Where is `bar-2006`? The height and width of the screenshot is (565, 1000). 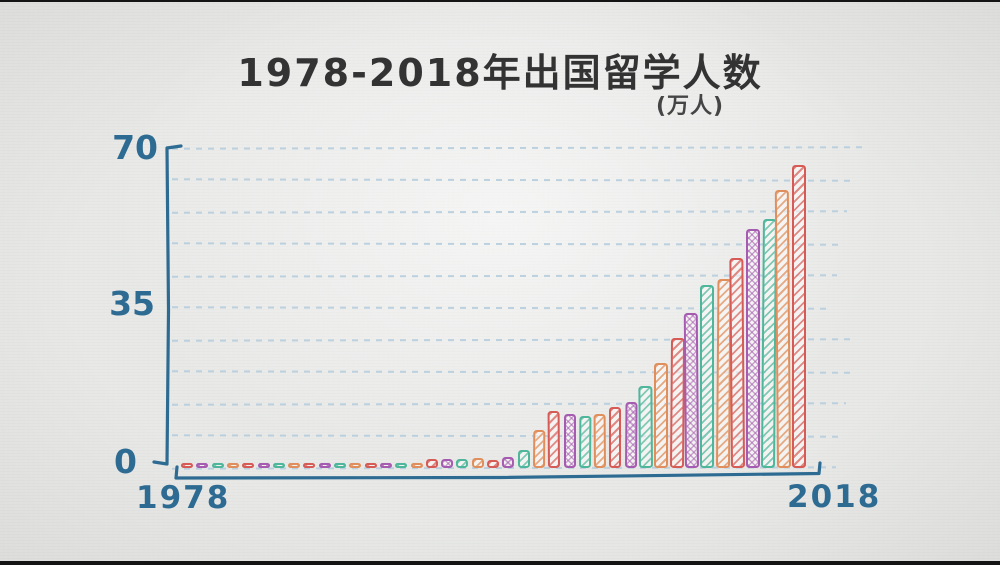 bar-2006 is located at coordinates (615, 437).